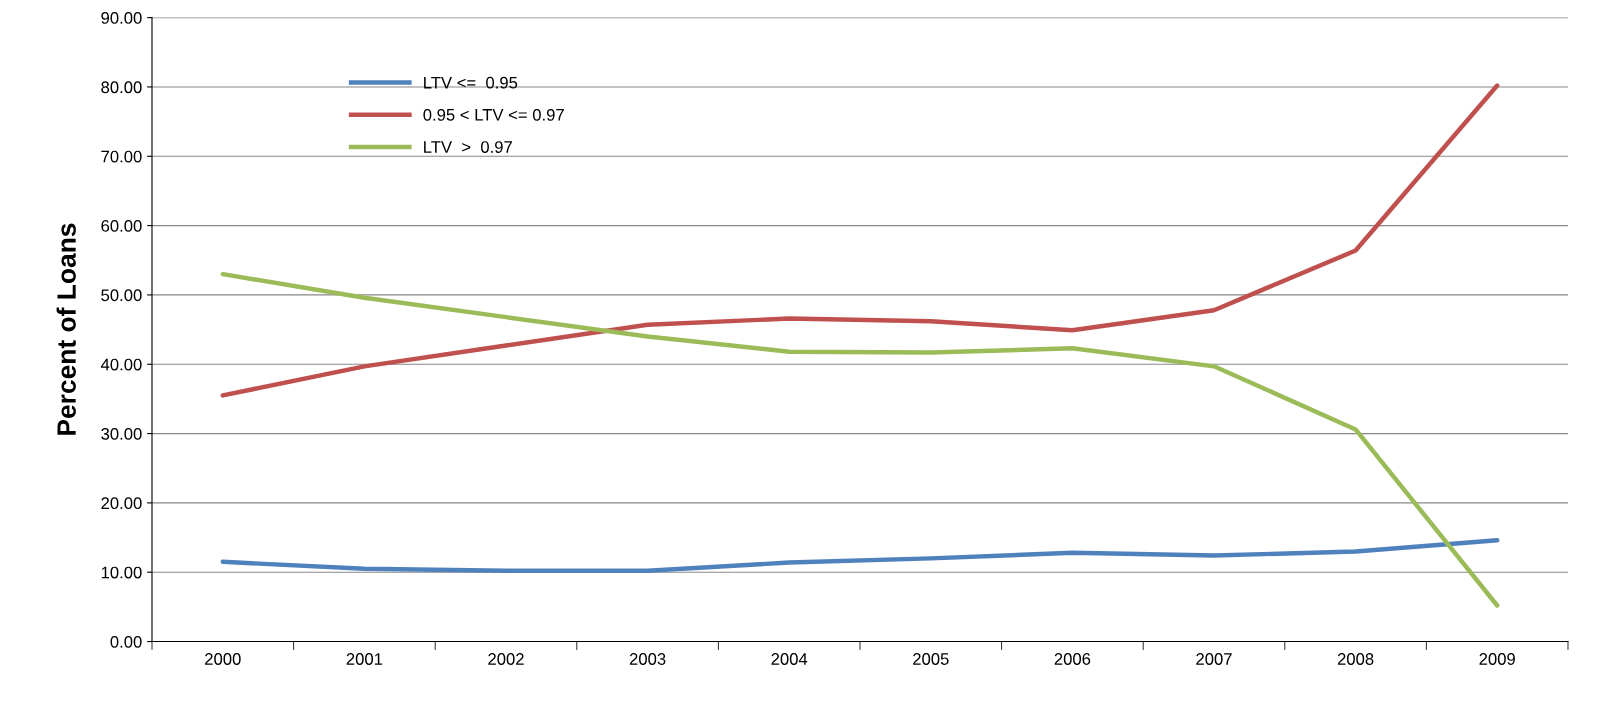 Image resolution: width=1600 pixels, height=705 pixels. What do you see at coordinates (468, 147) in the screenshot?
I see `legend-label: LTV > 0.97` at bounding box center [468, 147].